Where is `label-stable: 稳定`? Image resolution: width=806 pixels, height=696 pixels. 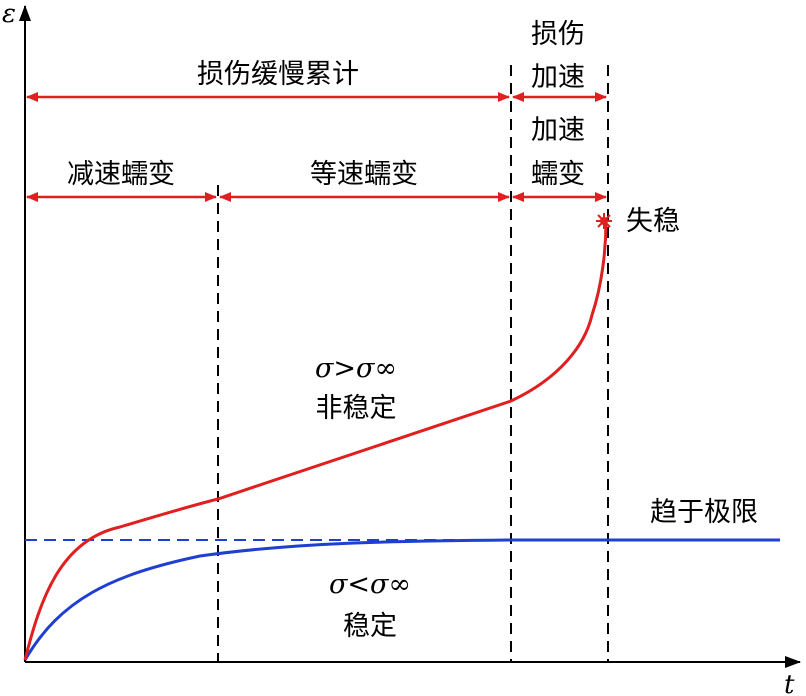
label-stable: 稳定 is located at coordinates (370, 626).